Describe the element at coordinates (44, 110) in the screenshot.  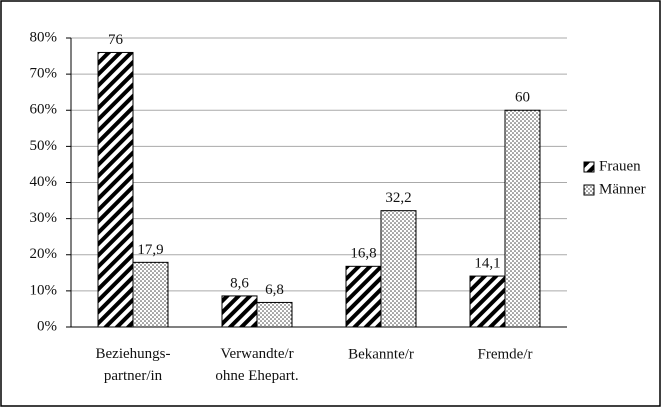
I see `y-tick-label: 60%` at that location.